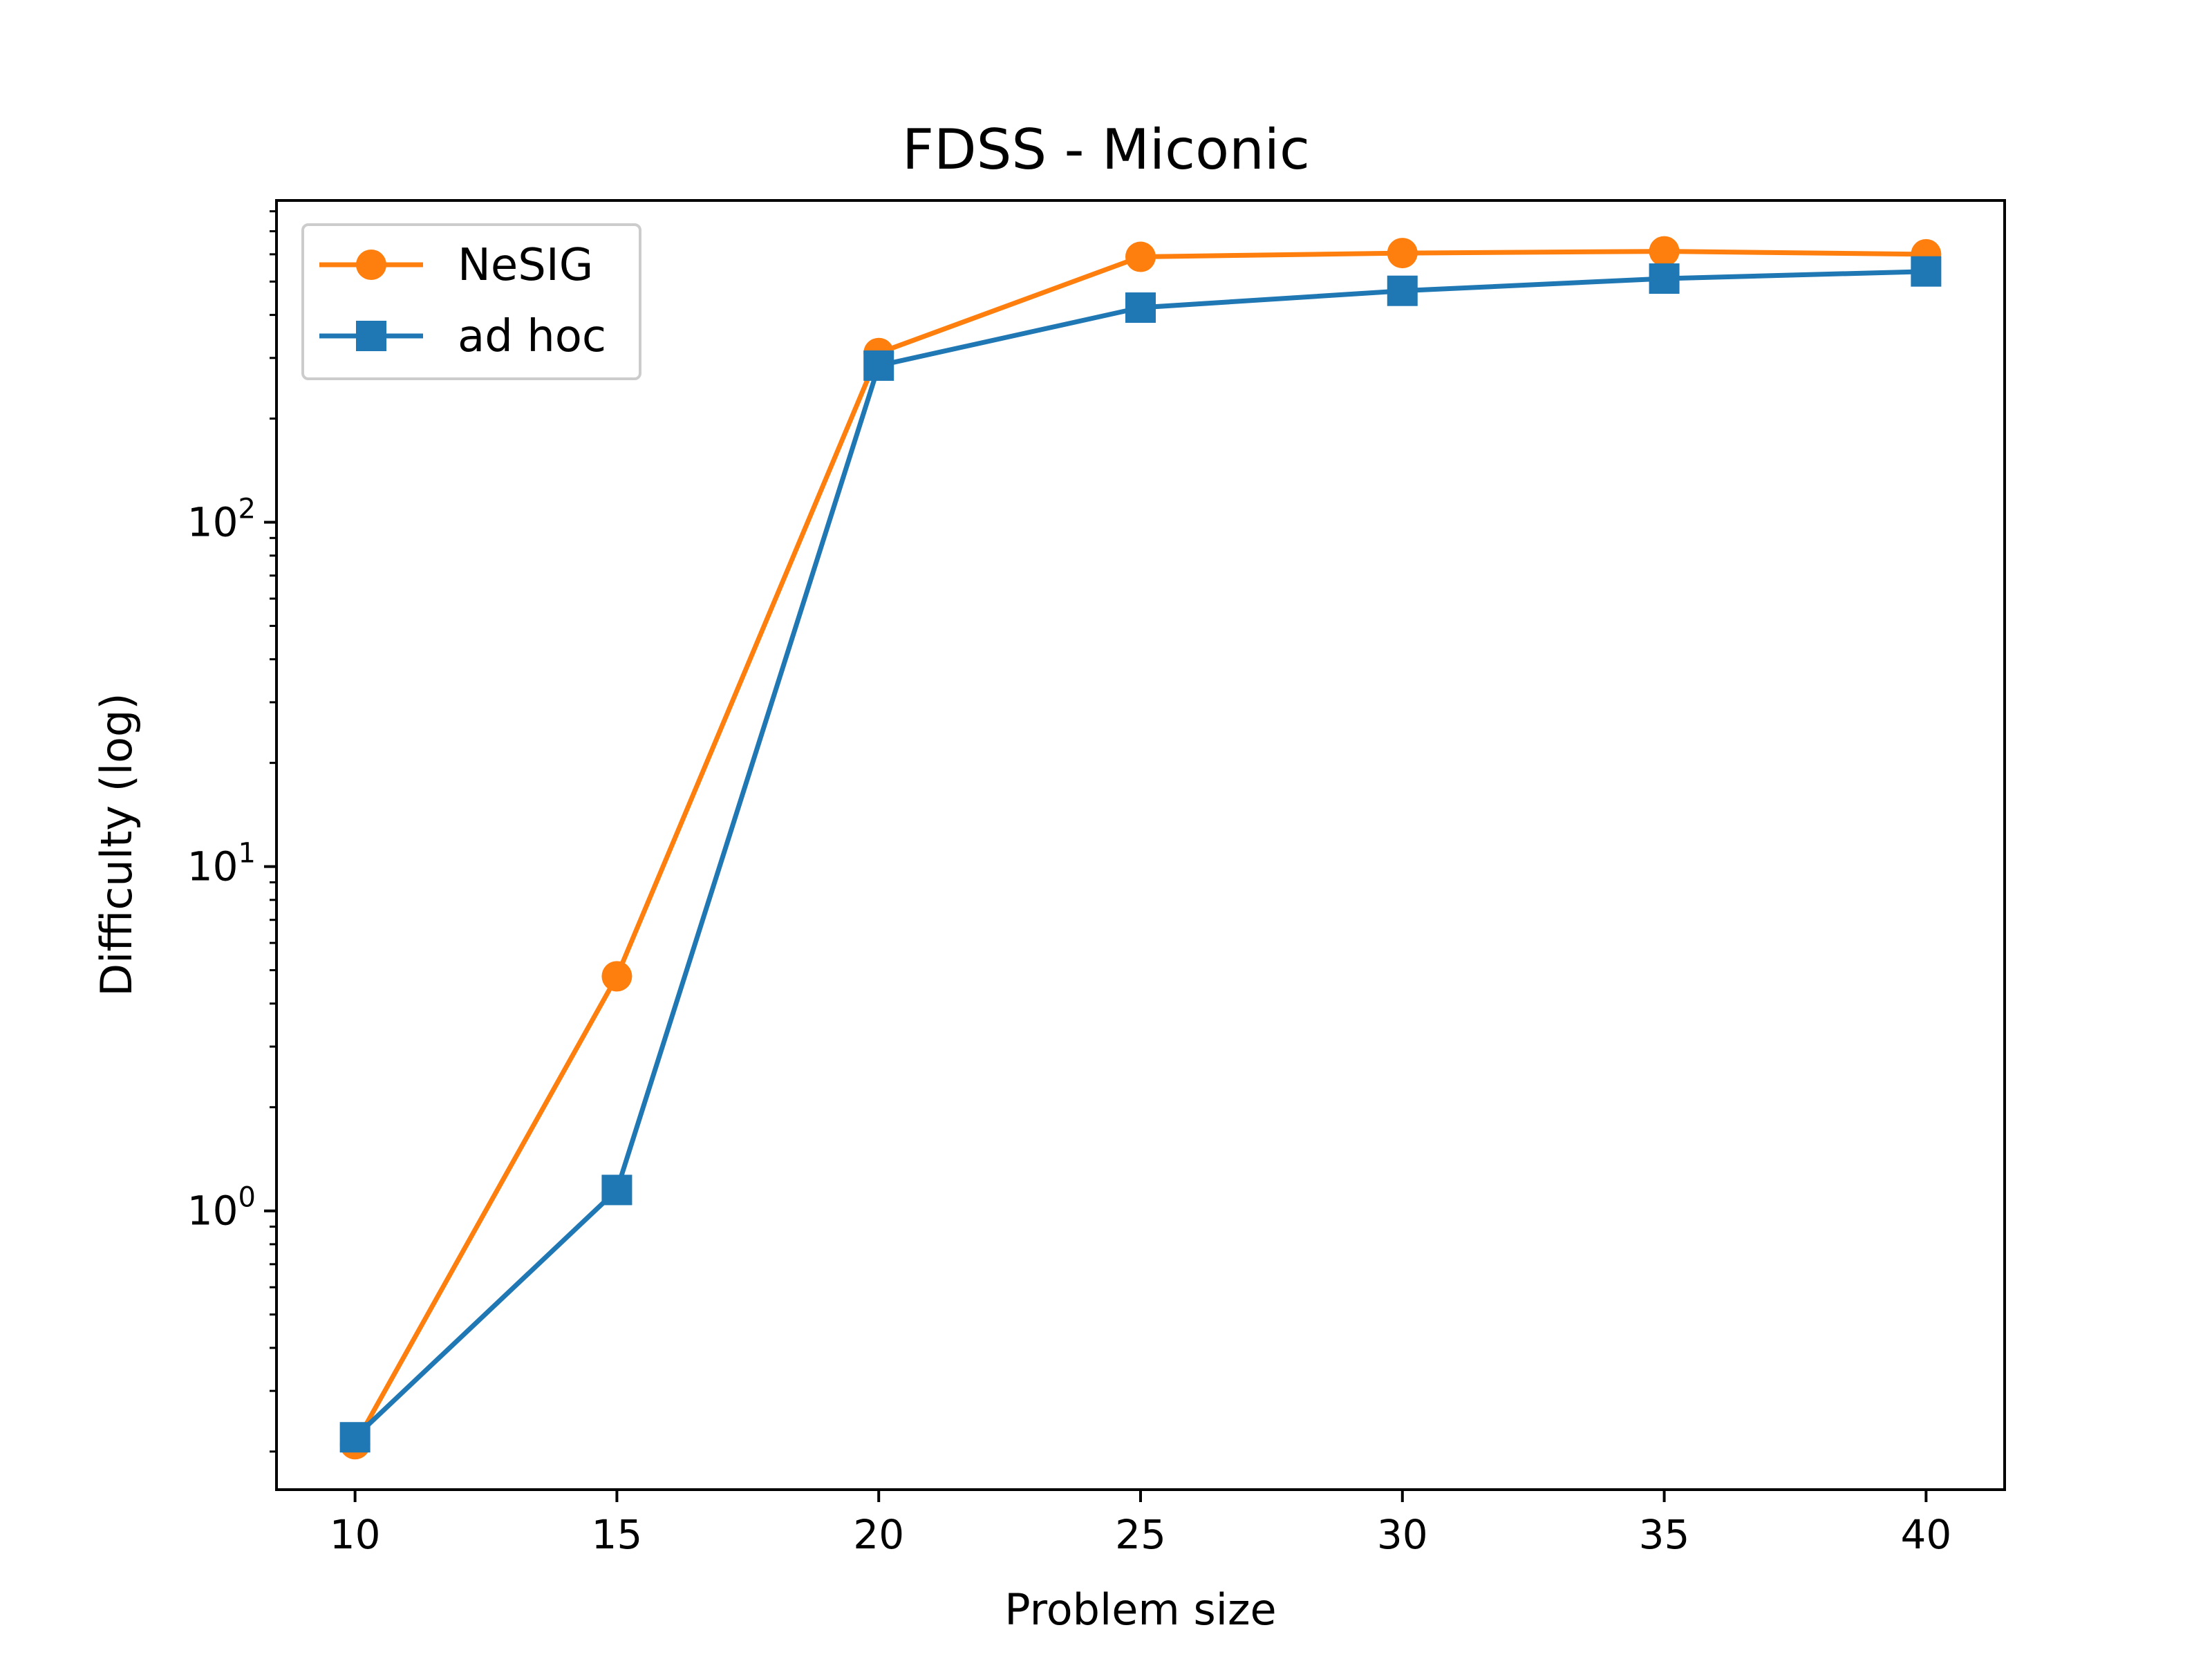 Image resolution: width=2212 pixels, height=1659 pixels. Describe the element at coordinates (371, 265) in the screenshot. I see `legend-marker-nesig` at that location.